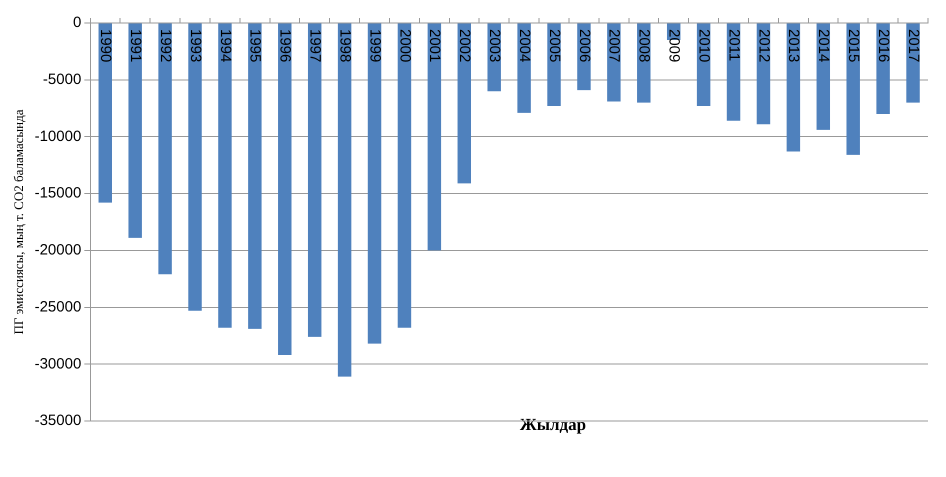 This screenshot has height=477, width=946. Describe the element at coordinates (435, 45) in the screenshot. I see `x-tick-label: 2001` at that location.